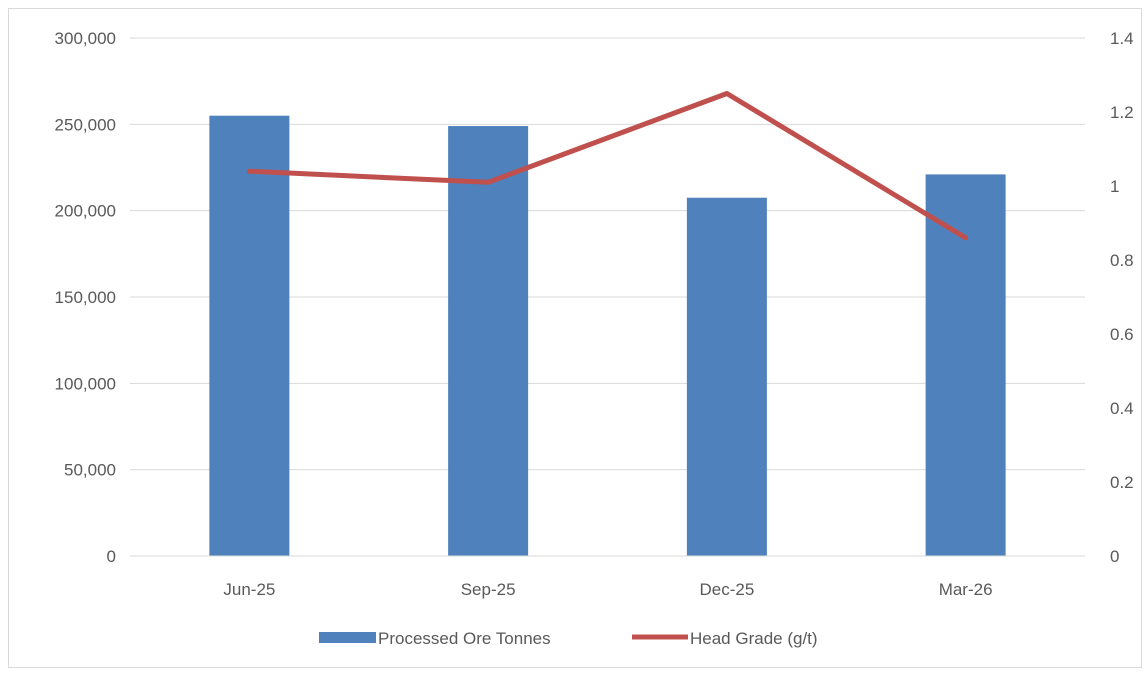  Describe the element at coordinates (249, 589) in the screenshot. I see `x-axis-tick-label: Jun-25` at that location.